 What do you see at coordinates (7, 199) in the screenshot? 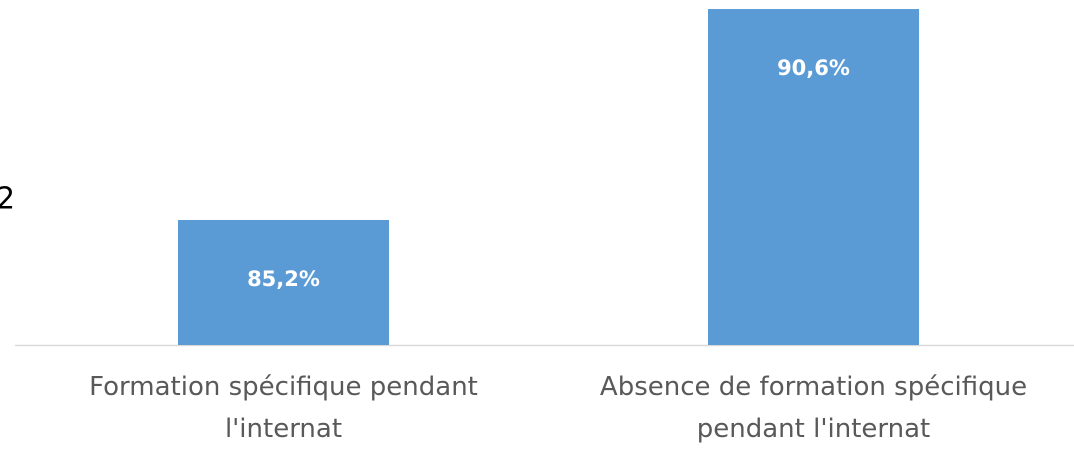
I see `annotation: 2` at bounding box center [7, 199].